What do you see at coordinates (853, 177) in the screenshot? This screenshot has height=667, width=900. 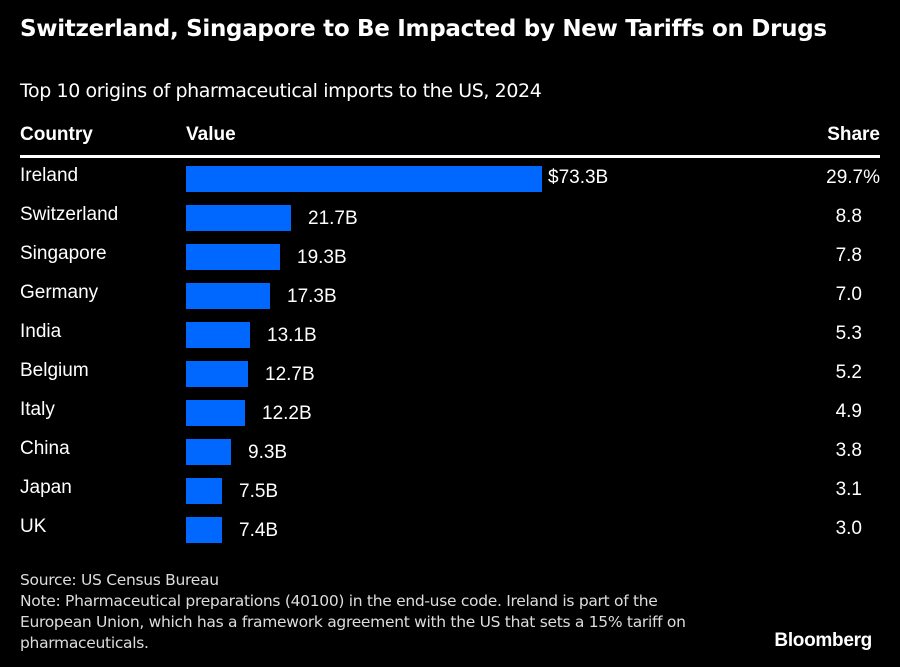 I see `share-label: 29.7%` at bounding box center [853, 177].